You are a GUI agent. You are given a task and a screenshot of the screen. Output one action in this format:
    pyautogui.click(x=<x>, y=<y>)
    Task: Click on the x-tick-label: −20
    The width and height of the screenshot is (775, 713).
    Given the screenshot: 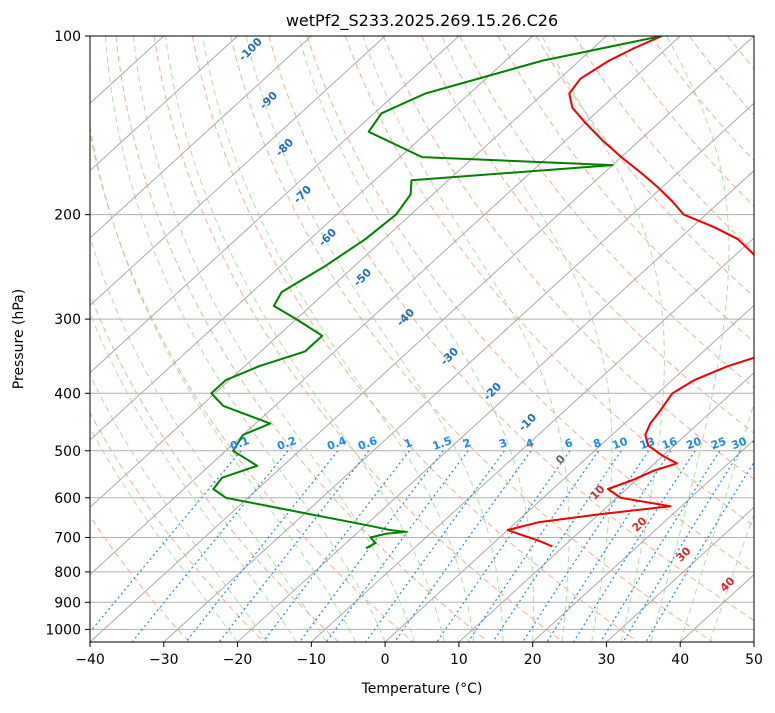 What is the action you would take?
    pyautogui.click(x=238, y=660)
    